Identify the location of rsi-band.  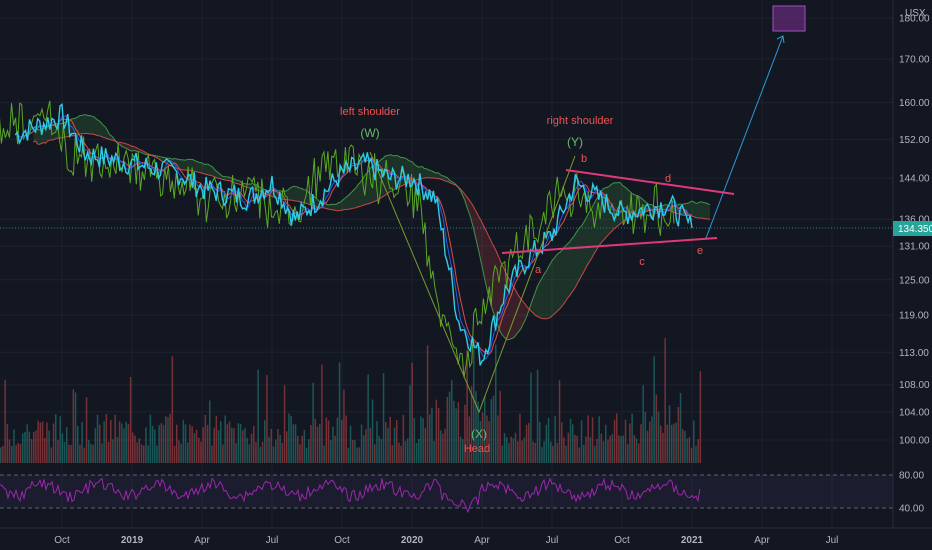
(446, 491).